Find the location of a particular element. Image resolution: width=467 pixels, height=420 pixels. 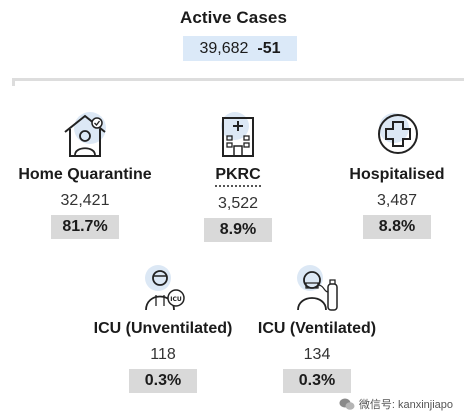

stat-percent: 81.7% is located at coordinates (85, 227).